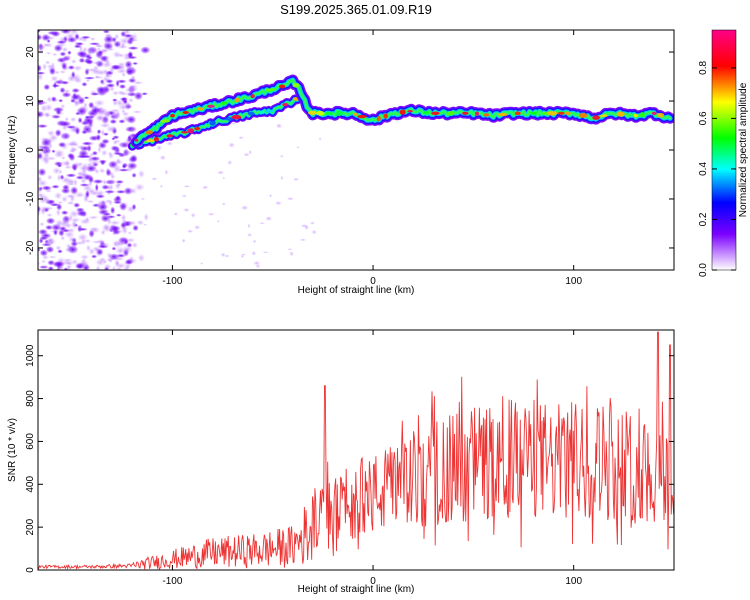 Image resolution: width=750 pixels, height=600 pixels. What do you see at coordinates (30, 526) in the screenshot?
I see `y-tick-label: 200` at bounding box center [30, 526].